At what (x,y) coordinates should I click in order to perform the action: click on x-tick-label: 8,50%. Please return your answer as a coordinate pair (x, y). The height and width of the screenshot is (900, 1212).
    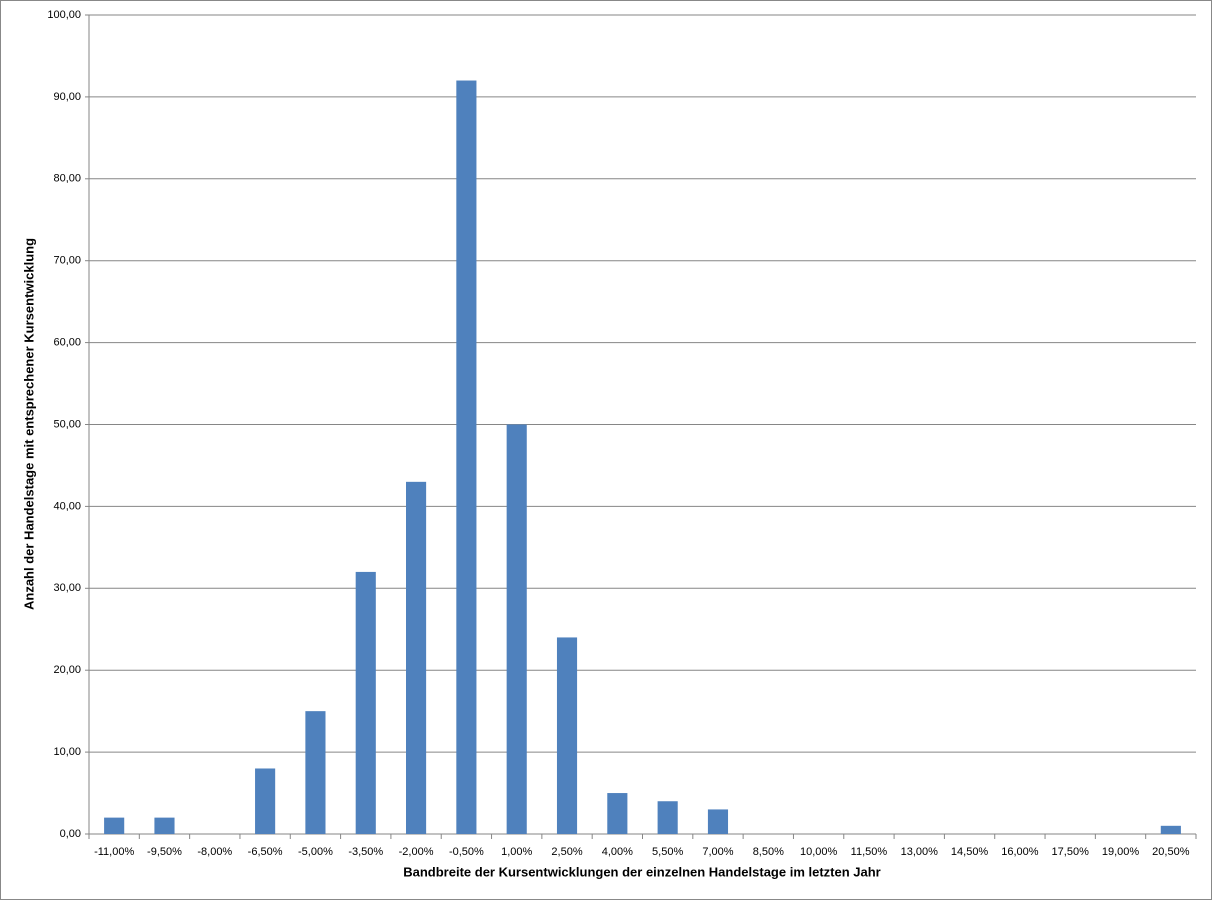
    Looking at the image, I should click on (768, 852).